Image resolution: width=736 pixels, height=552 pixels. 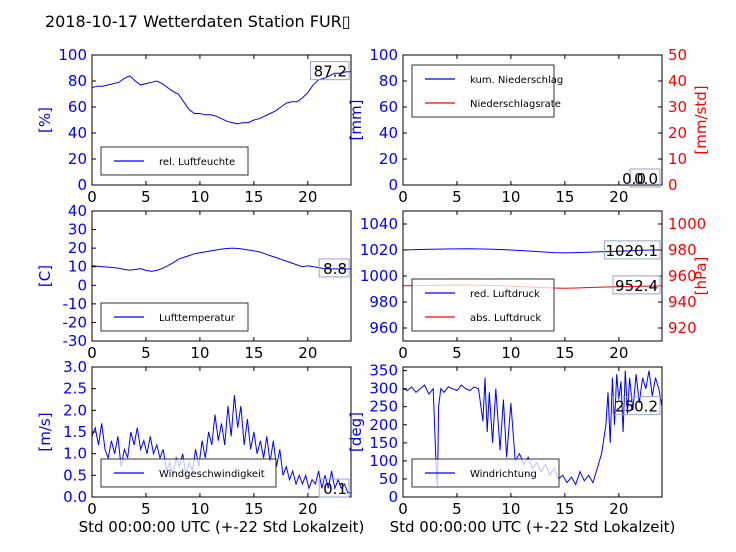 What do you see at coordinates (75, 322) in the screenshot?
I see `y-tick-label: -20` at bounding box center [75, 322].